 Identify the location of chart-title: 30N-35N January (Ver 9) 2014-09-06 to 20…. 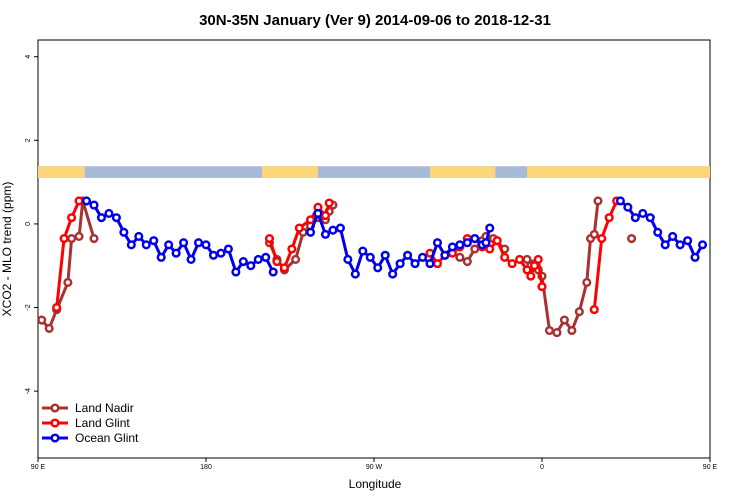
(375, 20).